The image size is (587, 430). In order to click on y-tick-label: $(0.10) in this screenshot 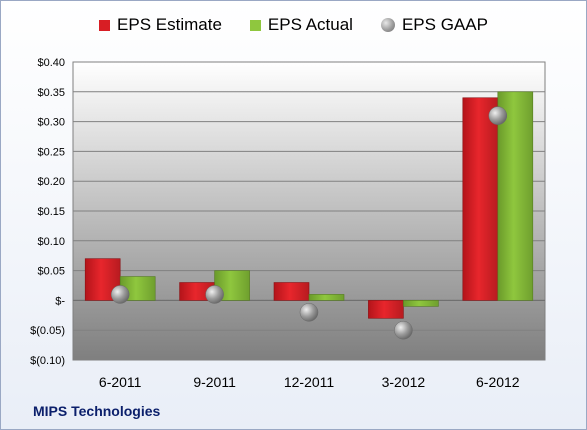, I will do `click(47, 361)`.